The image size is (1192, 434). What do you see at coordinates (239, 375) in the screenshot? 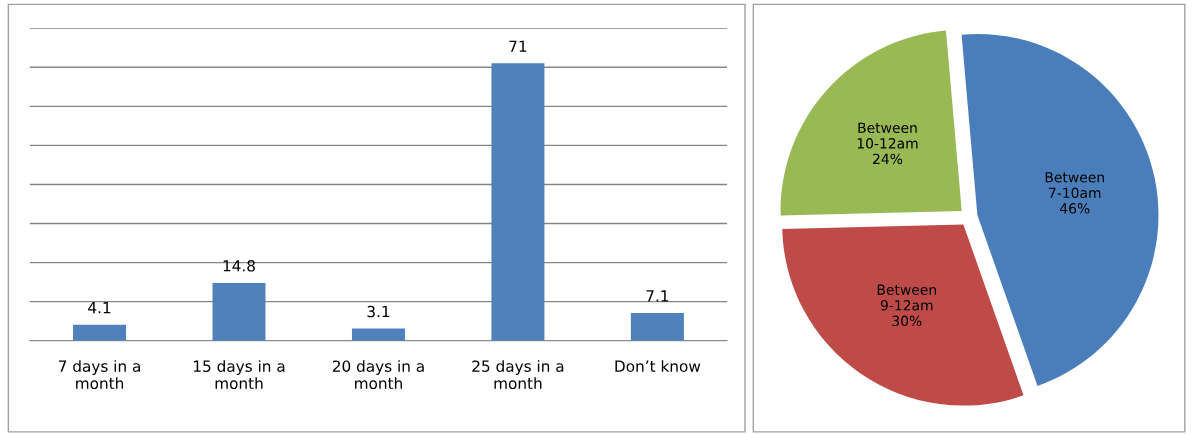
I see `x-tick-label: 15 days in a month` at bounding box center [239, 375].